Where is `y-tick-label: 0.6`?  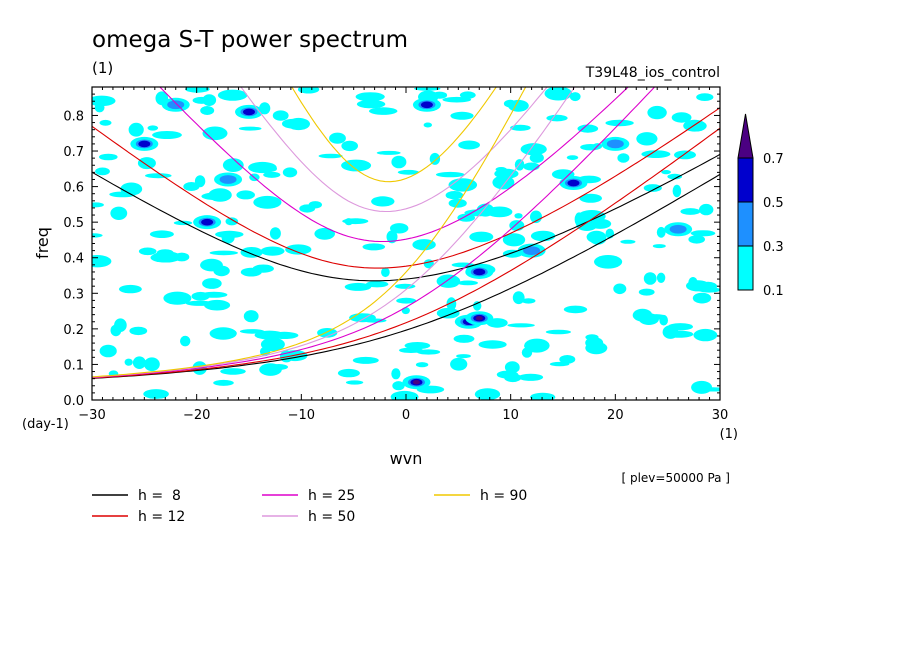
y-tick-label: 0.6 is located at coordinates (73, 188).